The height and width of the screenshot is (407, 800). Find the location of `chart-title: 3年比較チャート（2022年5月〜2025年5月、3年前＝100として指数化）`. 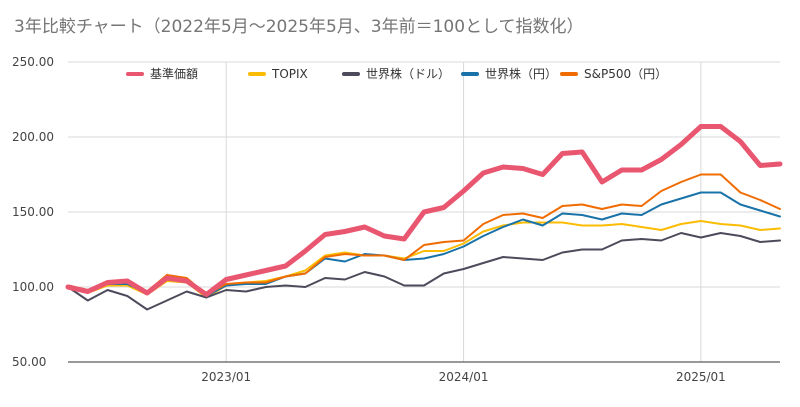

chart-title: 3年比較チャート（2022年5月〜2025年5月、3年前＝100として指数化） is located at coordinates (299, 27).